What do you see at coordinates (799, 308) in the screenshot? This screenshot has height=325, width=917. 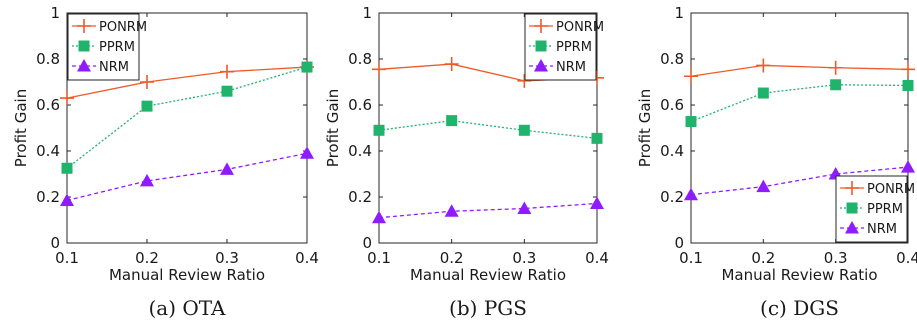 I see `panel-caption: (c) DGS` at bounding box center [799, 308].